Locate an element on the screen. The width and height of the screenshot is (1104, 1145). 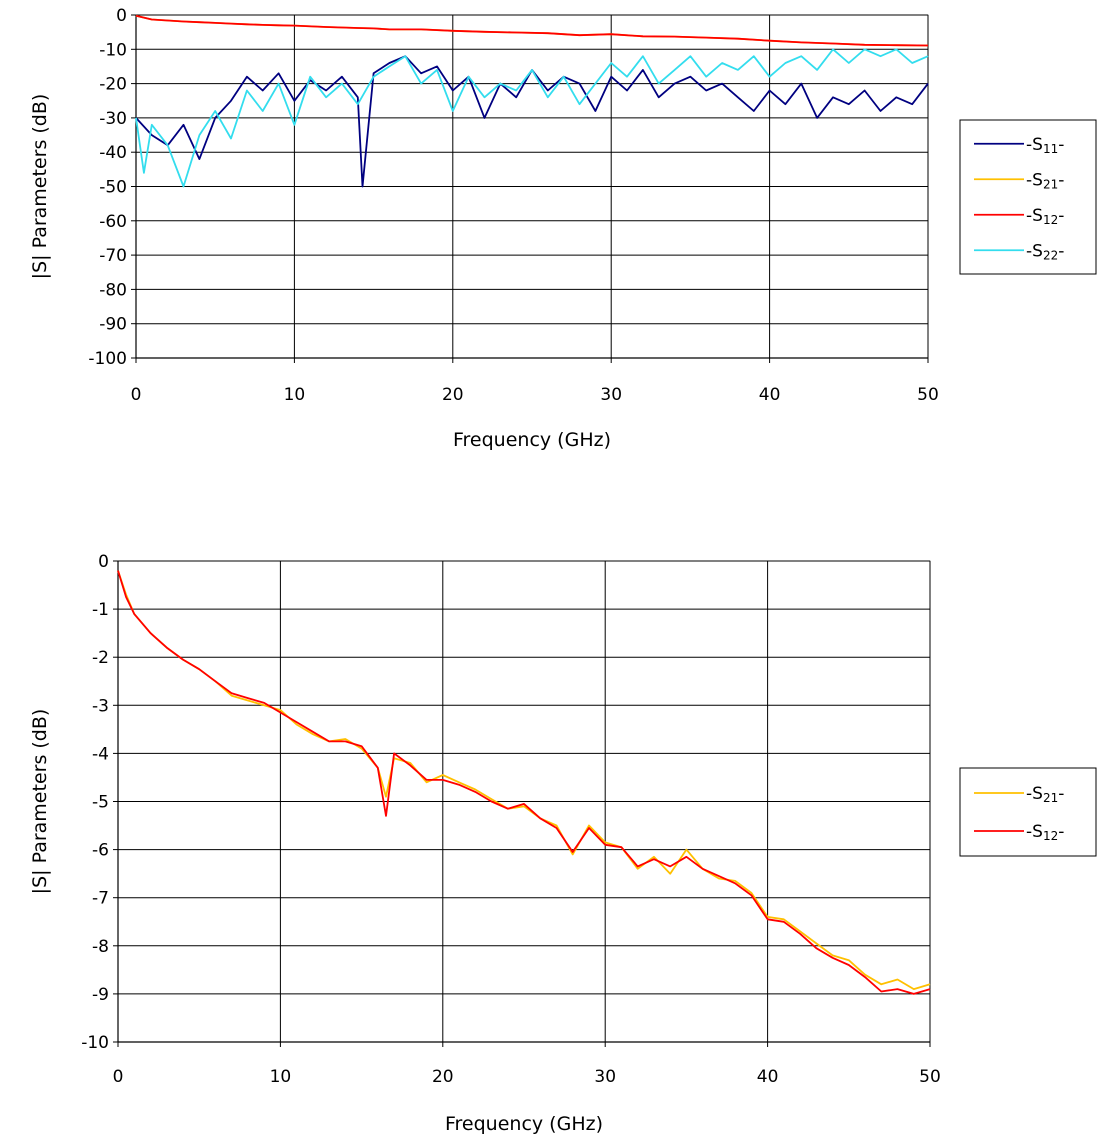
y-tick-label: -5 is located at coordinates (100, 803).